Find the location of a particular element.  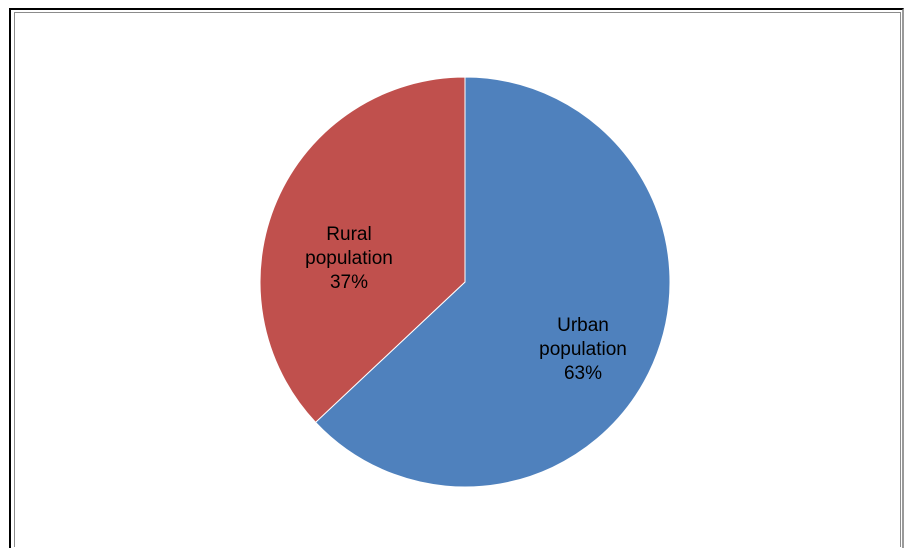

pie-slice-rural is located at coordinates (362, 250).